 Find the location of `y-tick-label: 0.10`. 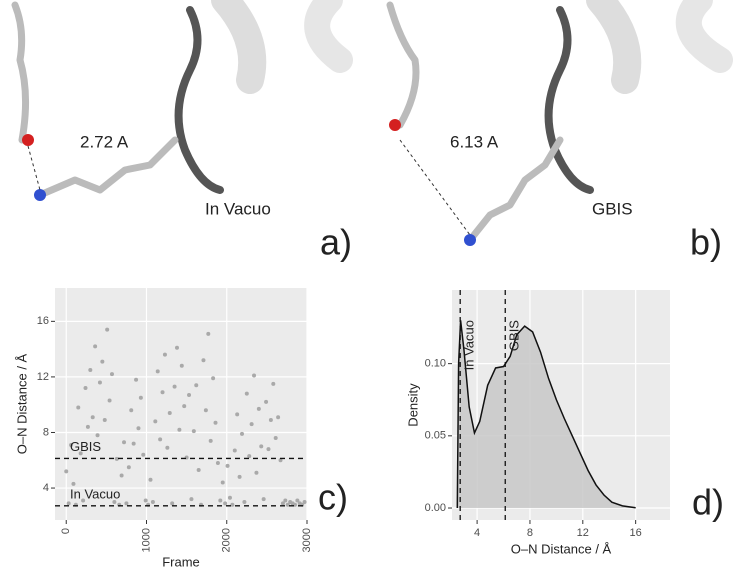

y-tick-label: 0.10 is located at coordinates (435, 364).